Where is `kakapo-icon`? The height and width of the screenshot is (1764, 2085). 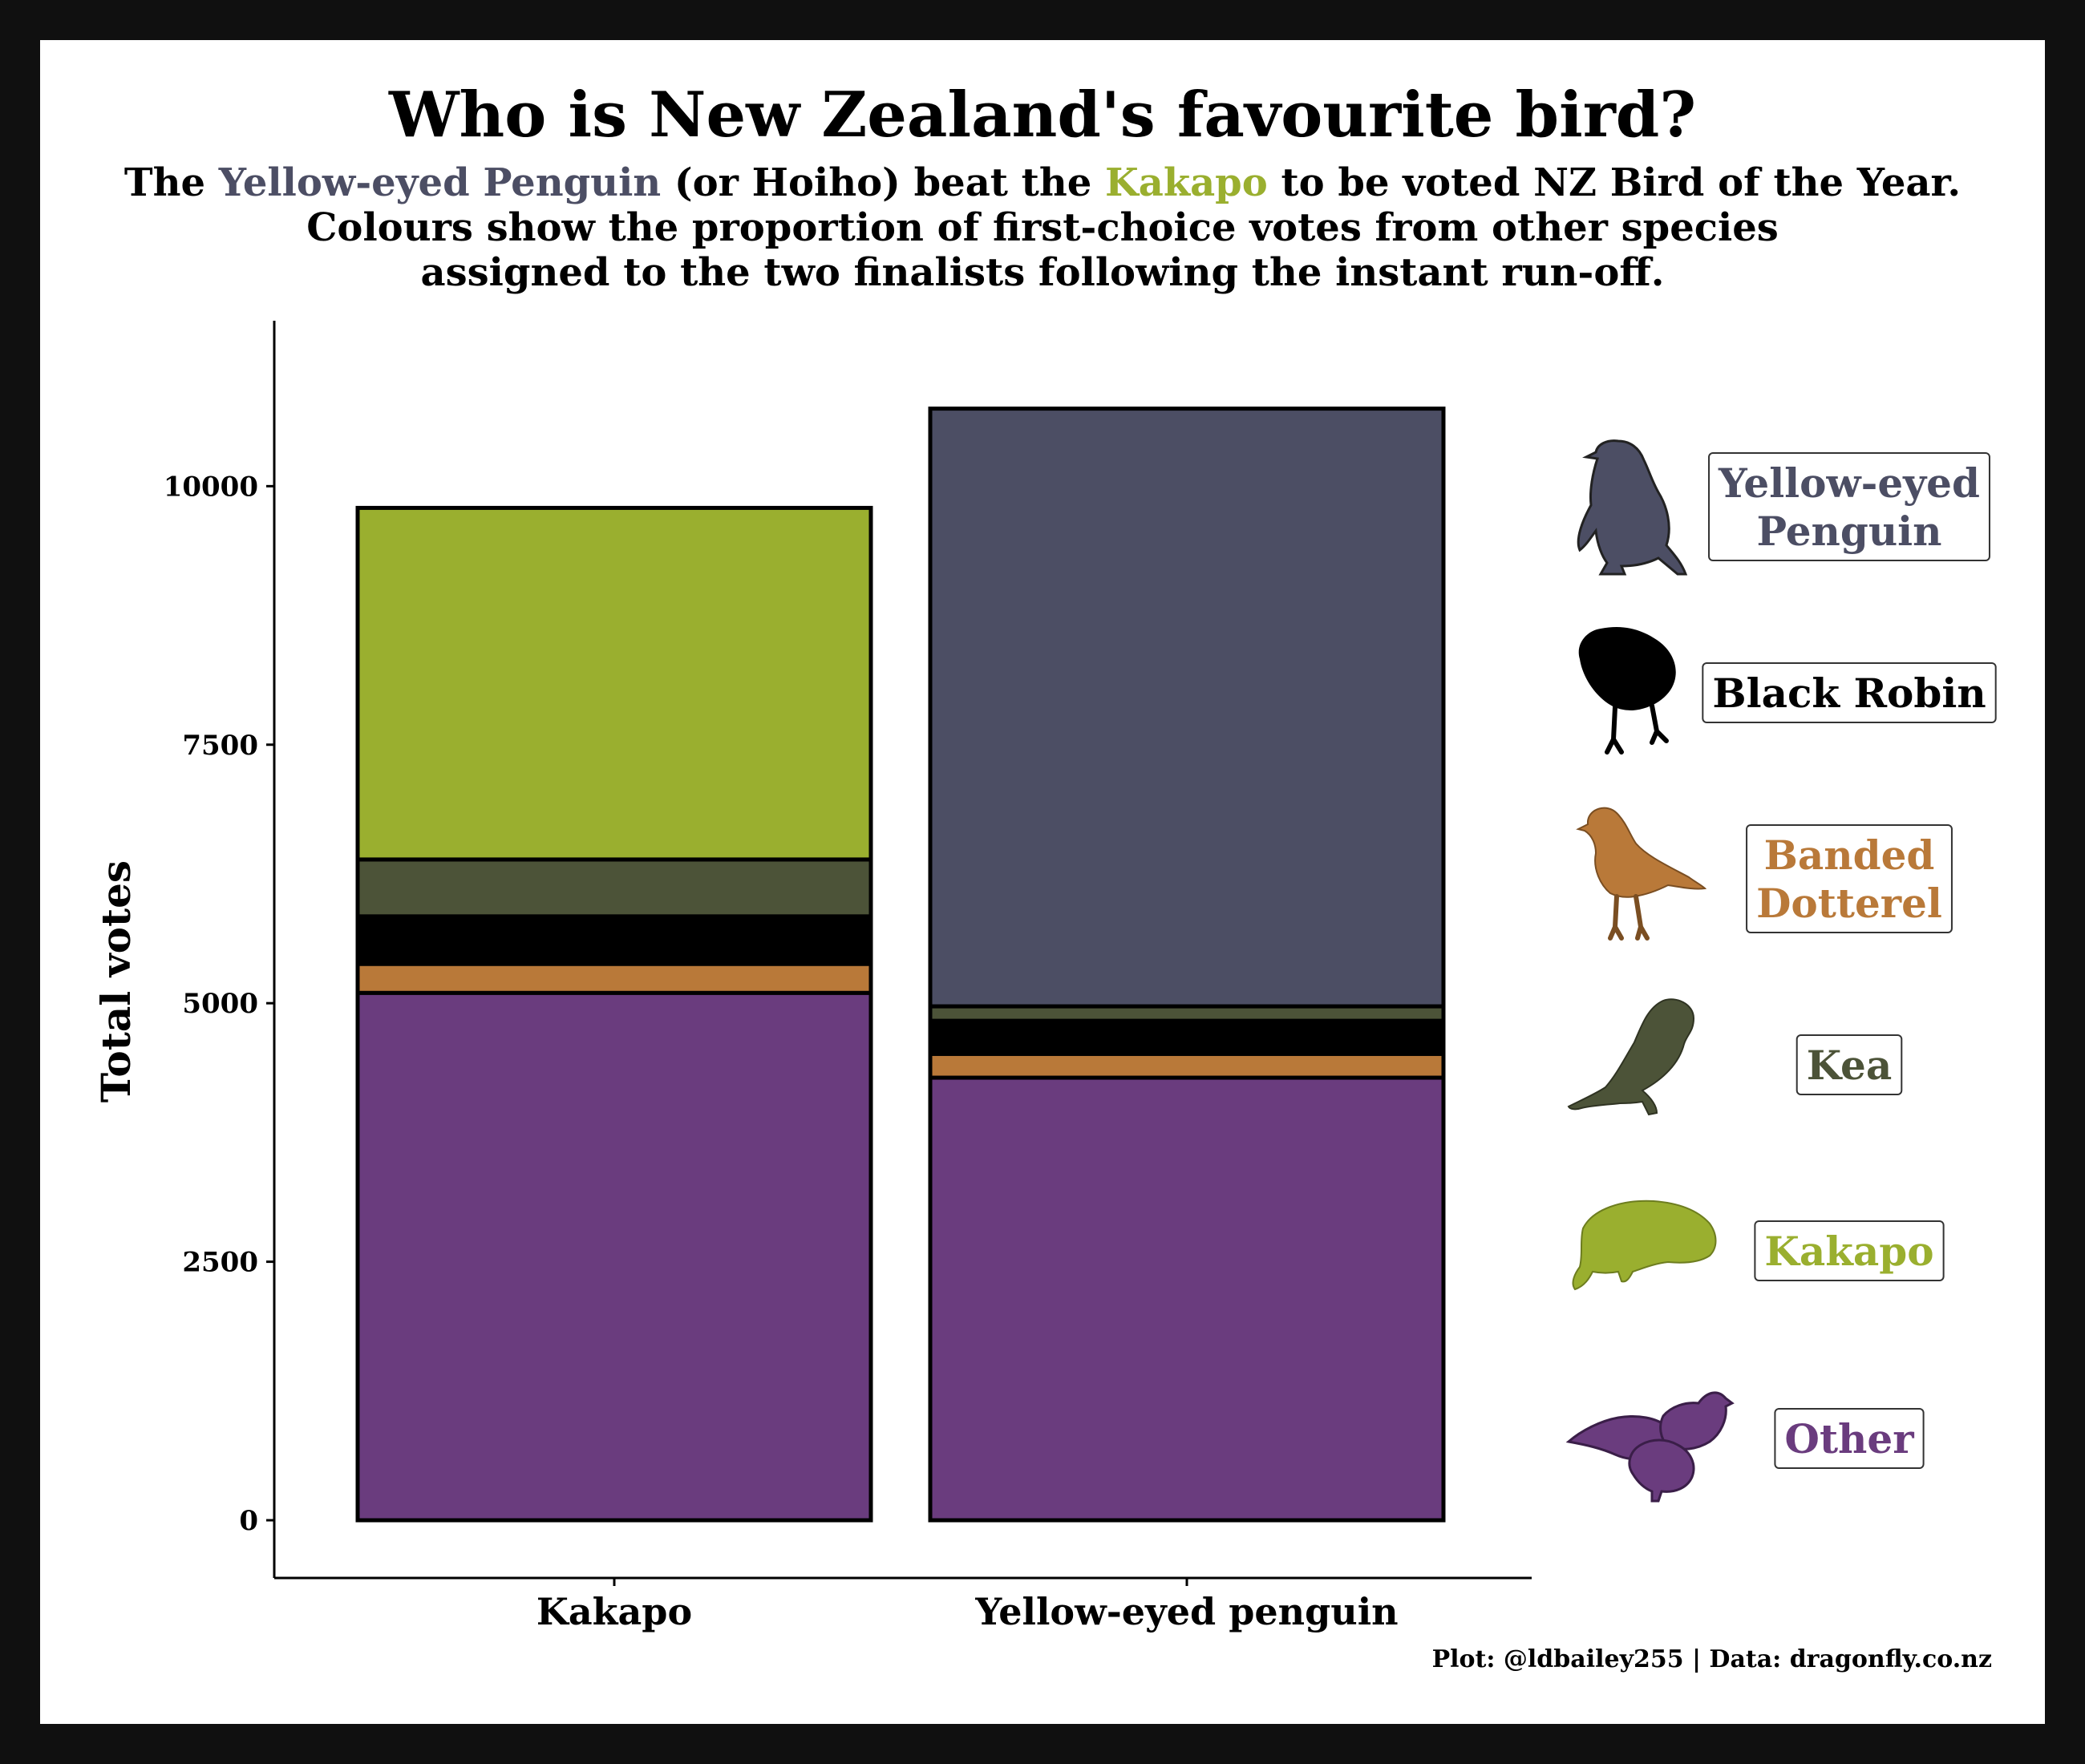 kakapo-icon is located at coordinates (1644, 1245).